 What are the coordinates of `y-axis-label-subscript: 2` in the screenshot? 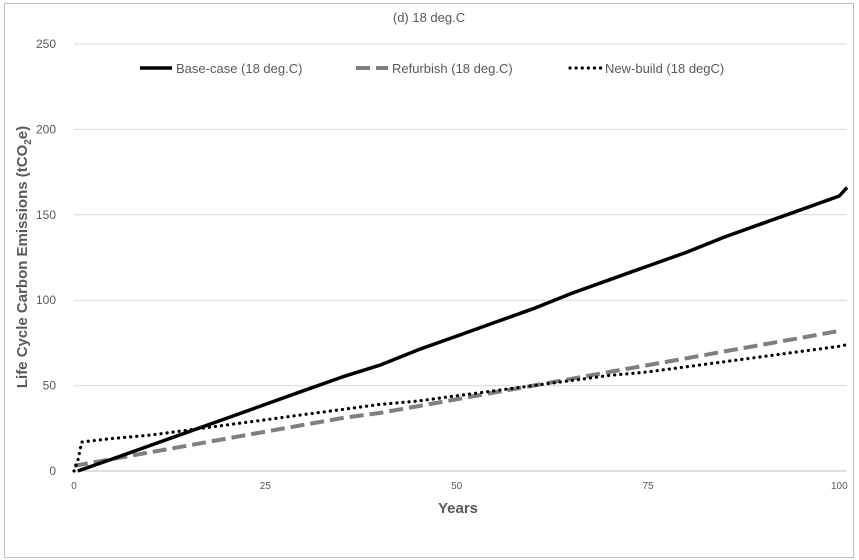 It's located at (28, 142).